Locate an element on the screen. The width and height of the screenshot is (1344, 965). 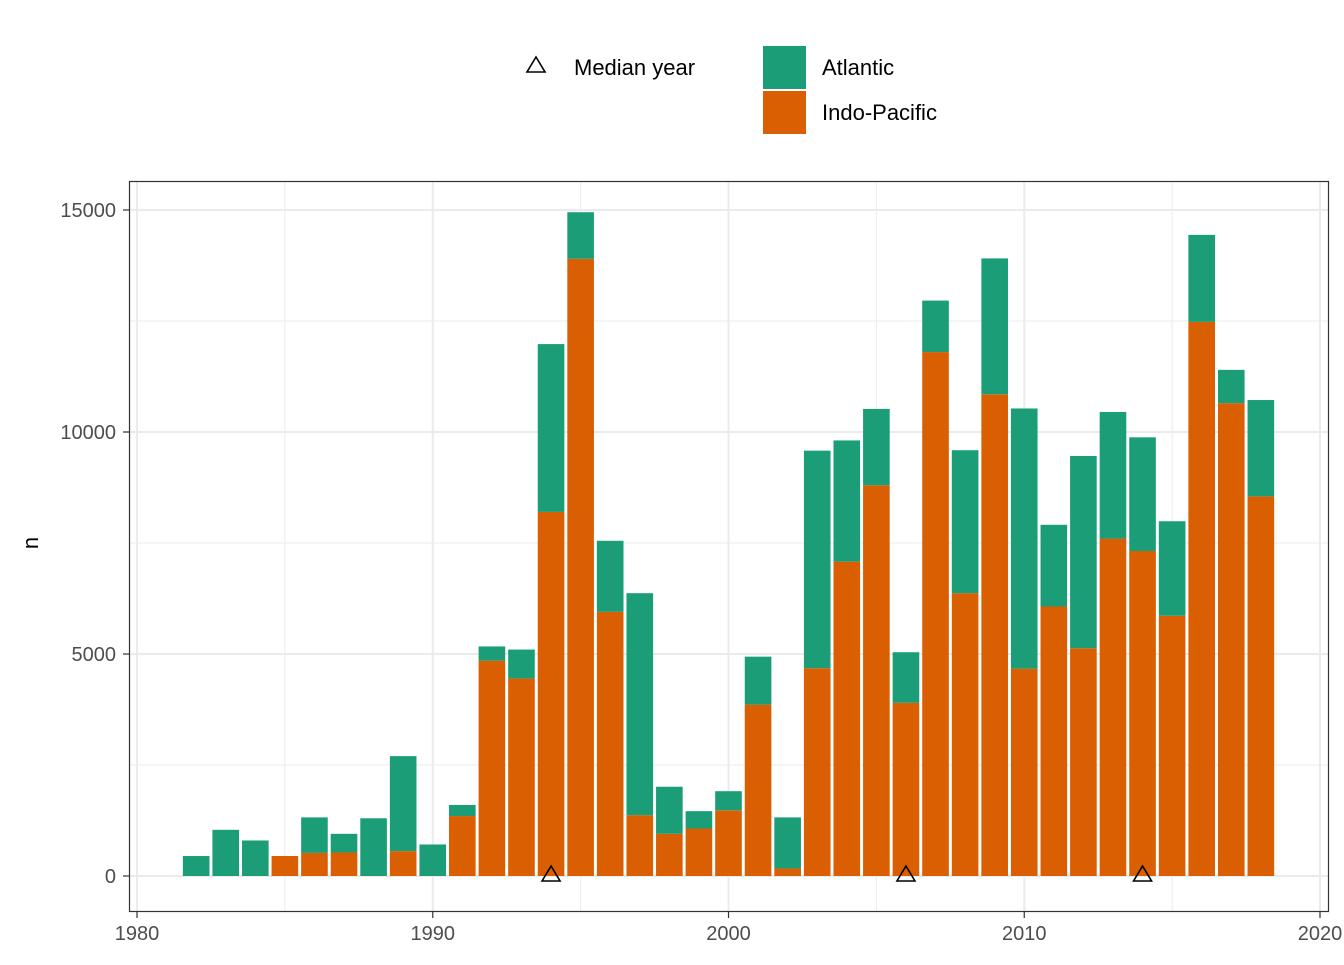
x-tick-label: 1990 is located at coordinates (433, 934).